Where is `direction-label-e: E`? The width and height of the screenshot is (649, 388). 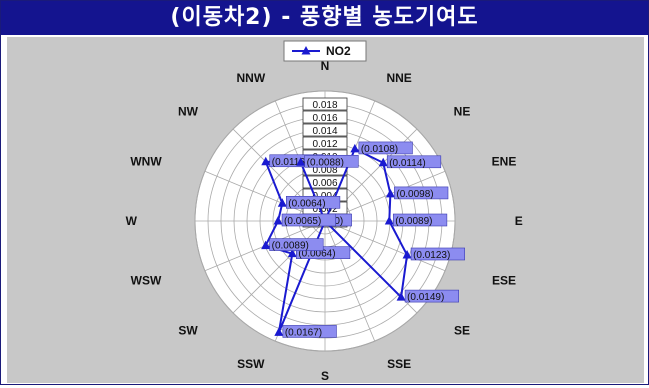 direction-label-e: E is located at coordinates (519, 221).